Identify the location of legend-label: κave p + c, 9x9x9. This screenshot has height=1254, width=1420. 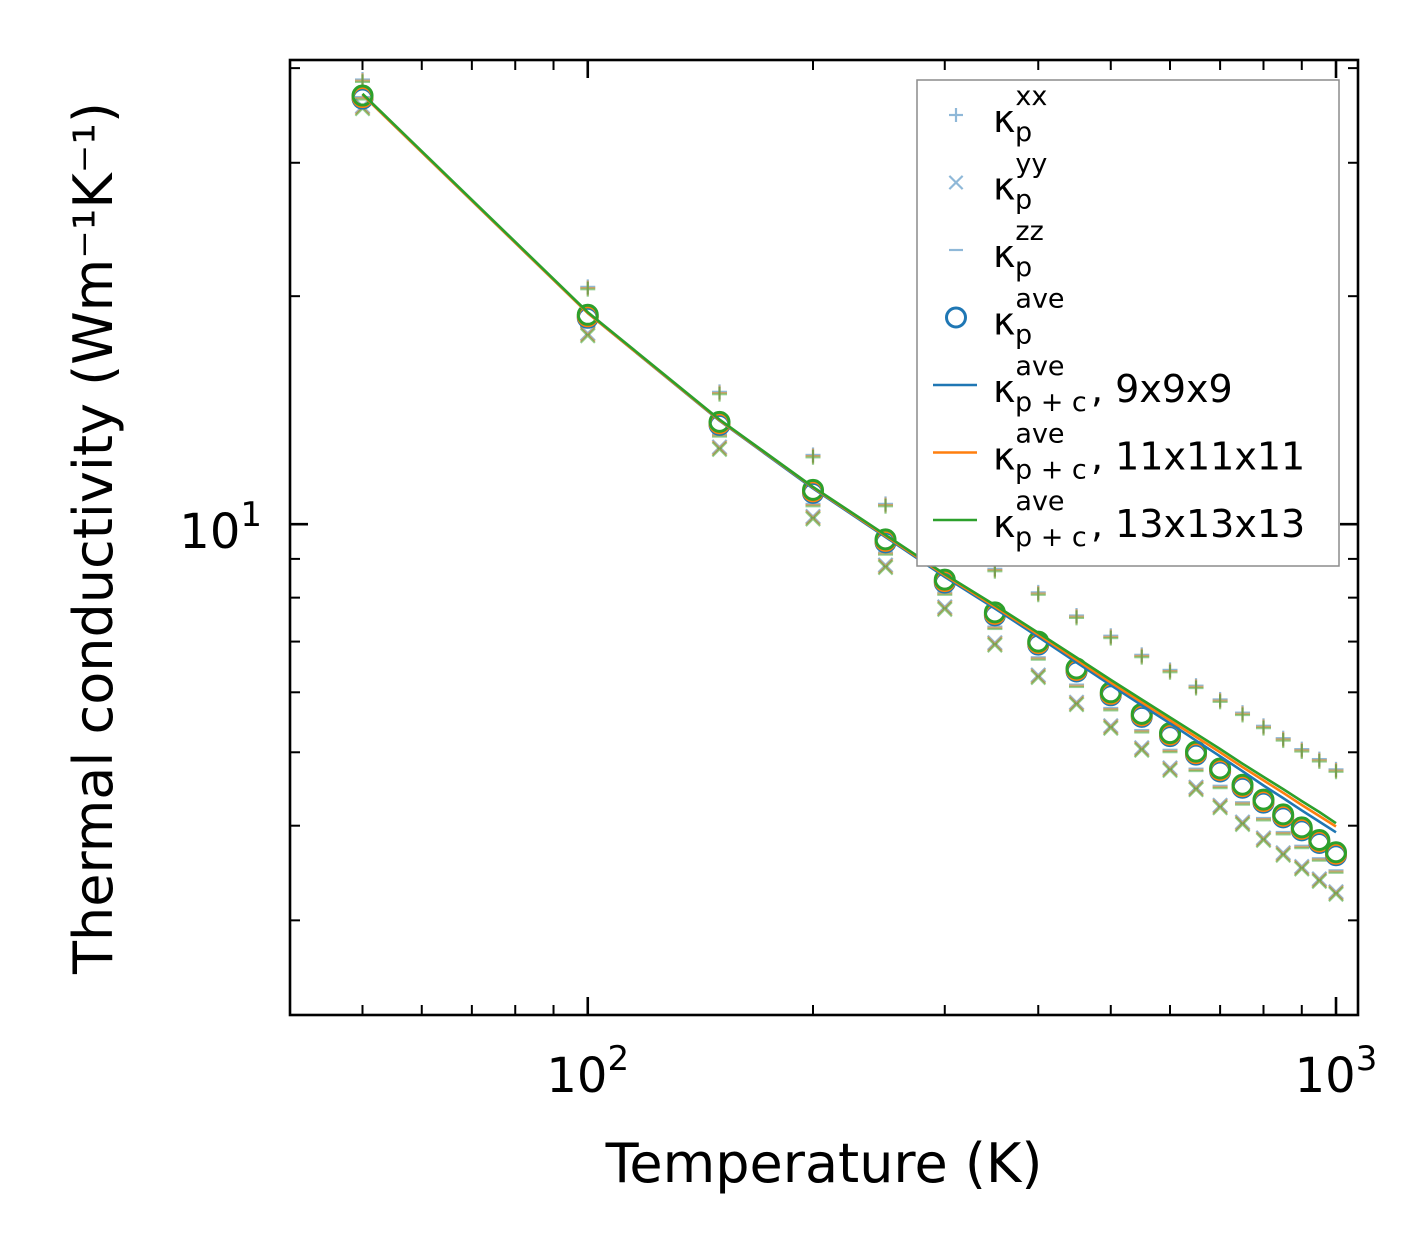
(1113, 384).